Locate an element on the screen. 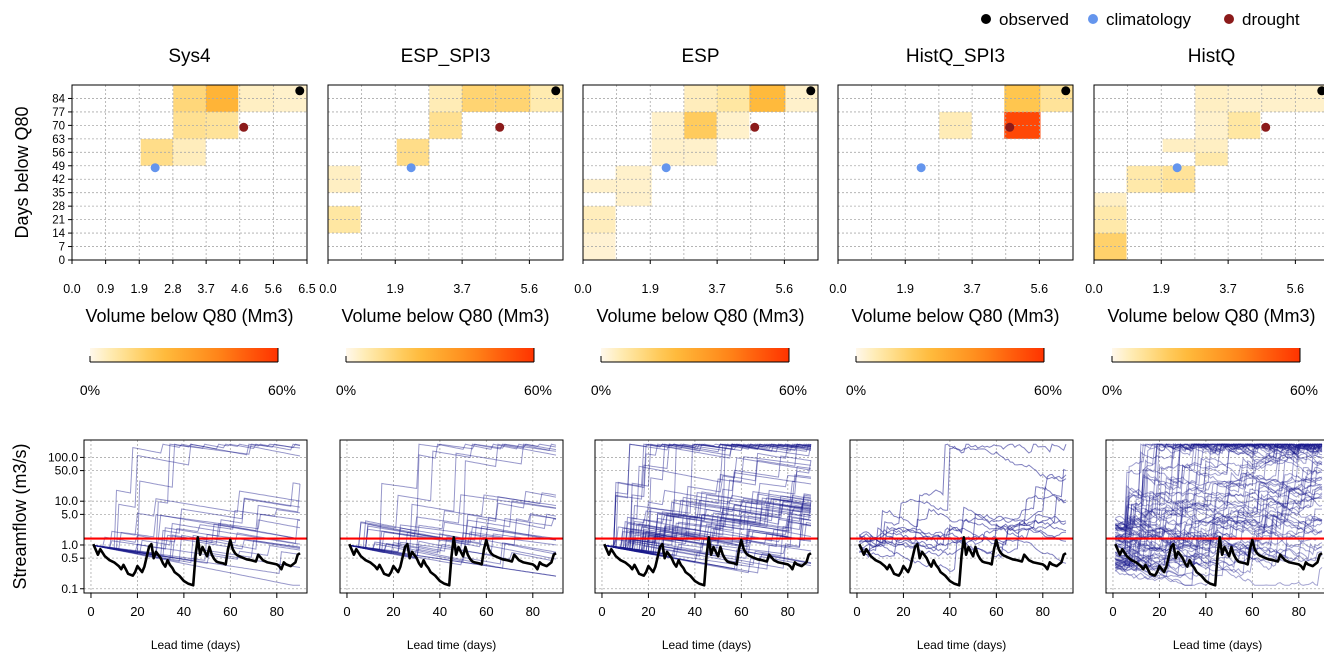 The height and width of the screenshot is (656, 1324). legend-climatology-marker is located at coordinates (1093, 19).